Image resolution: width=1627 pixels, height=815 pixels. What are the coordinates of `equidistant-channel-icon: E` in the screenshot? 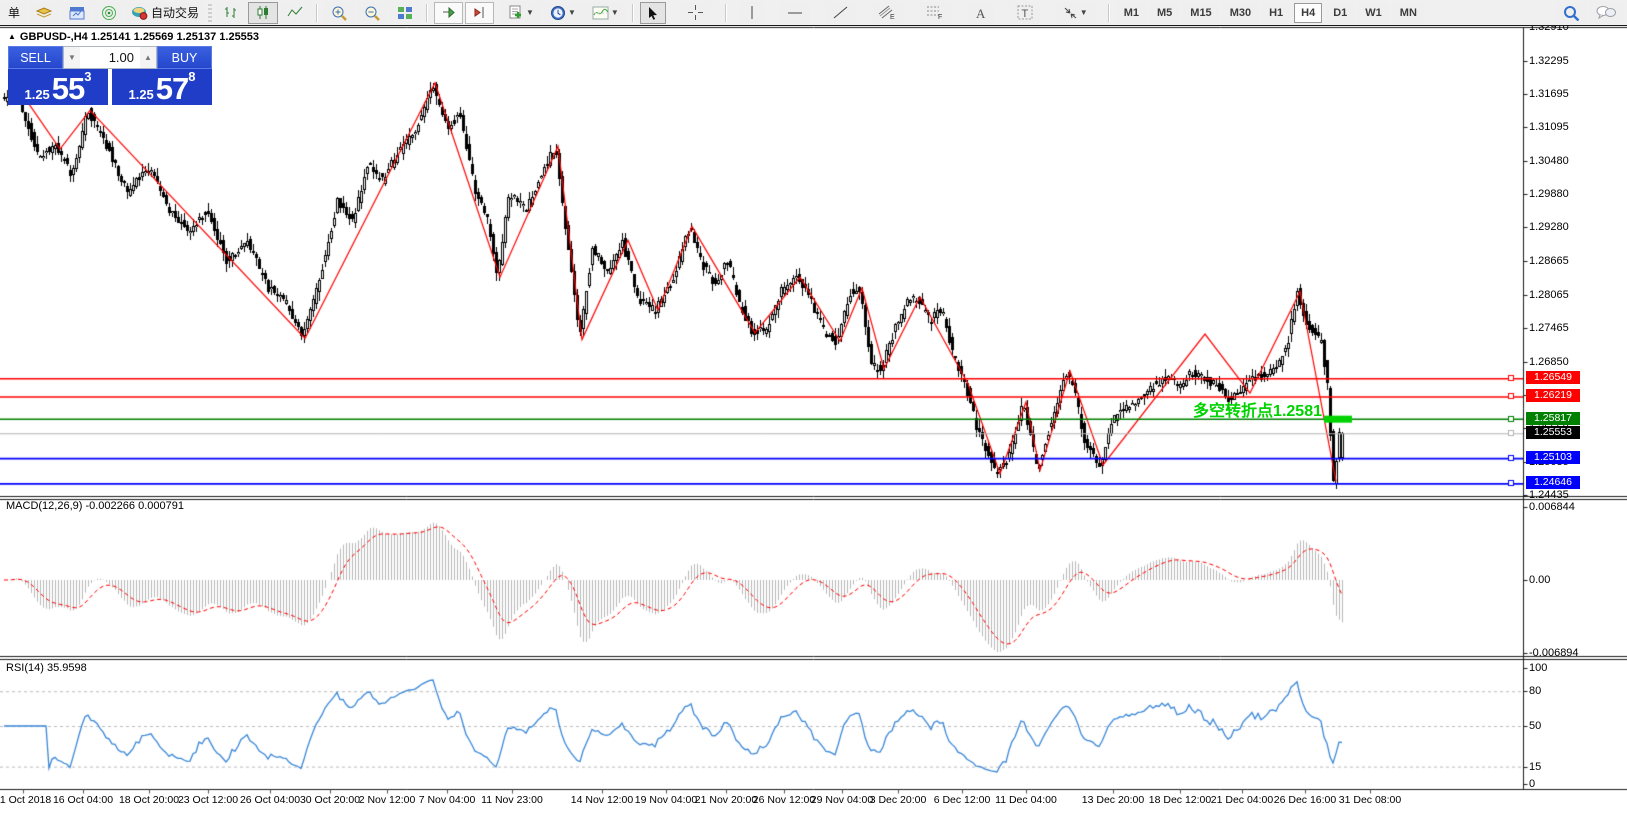 It's located at (886, 12).